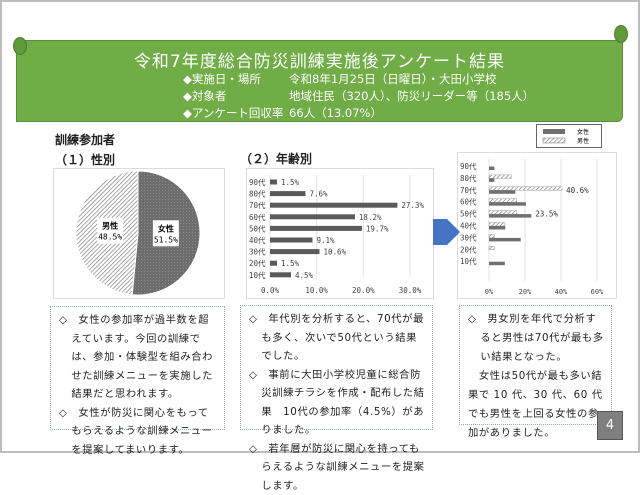 The width and height of the screenshot is (640, 495). What do you see at coordinates (236, 113) in the screenshot?
I see `info-label: ◆アンケート回収率` at bounding box center [236, 113].